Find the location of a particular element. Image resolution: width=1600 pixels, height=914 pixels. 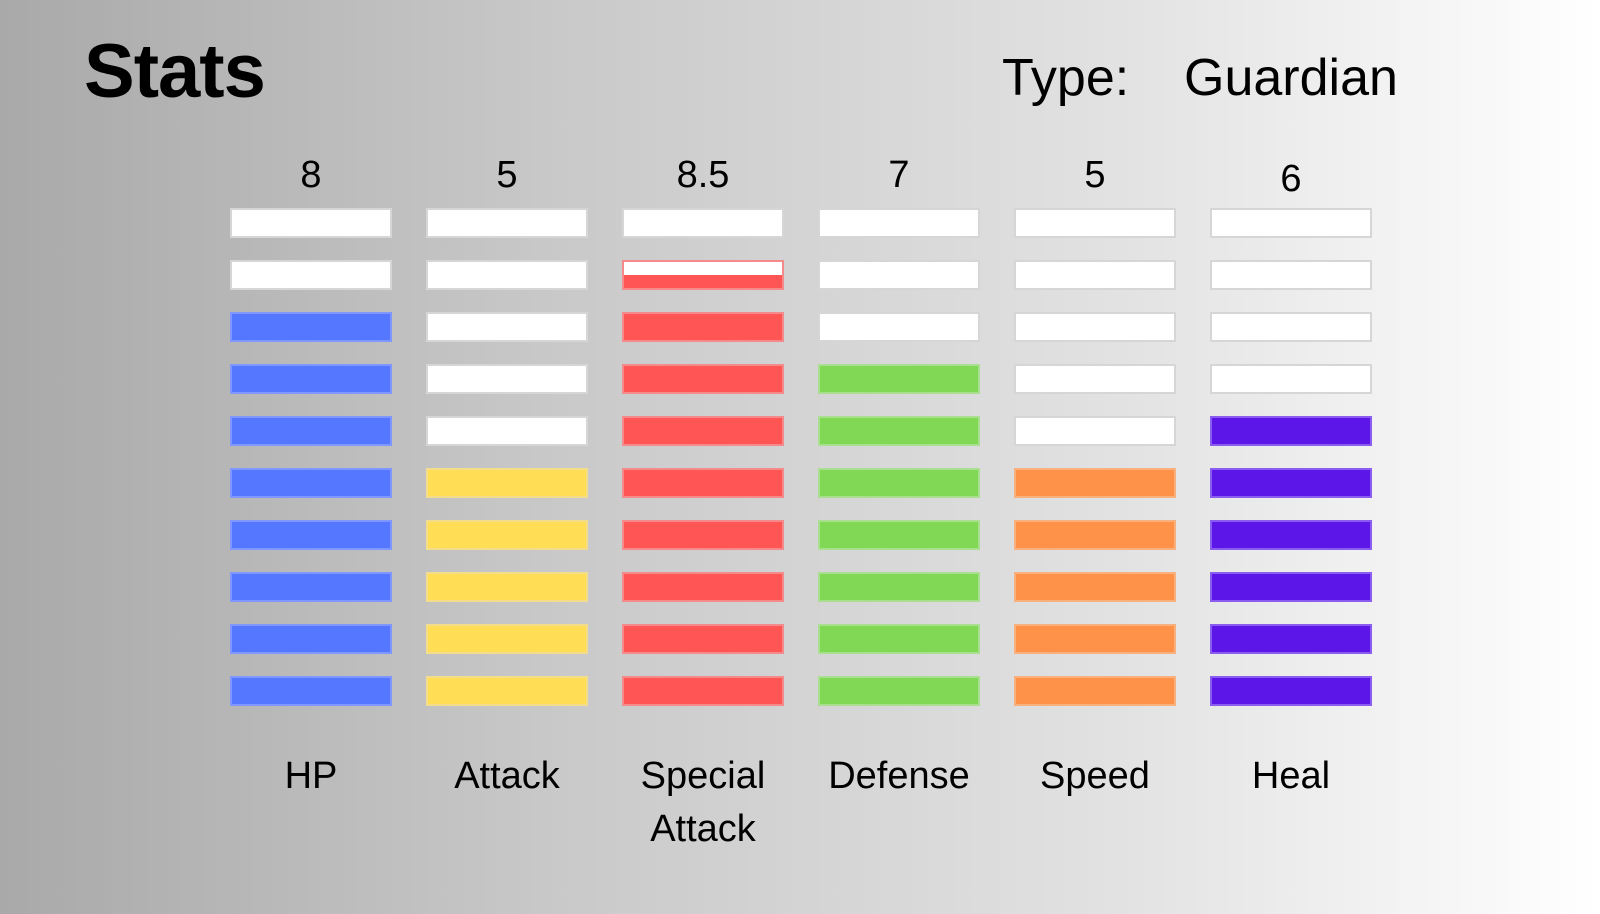

defense-label: Defense is located at coordinates (899, 776).